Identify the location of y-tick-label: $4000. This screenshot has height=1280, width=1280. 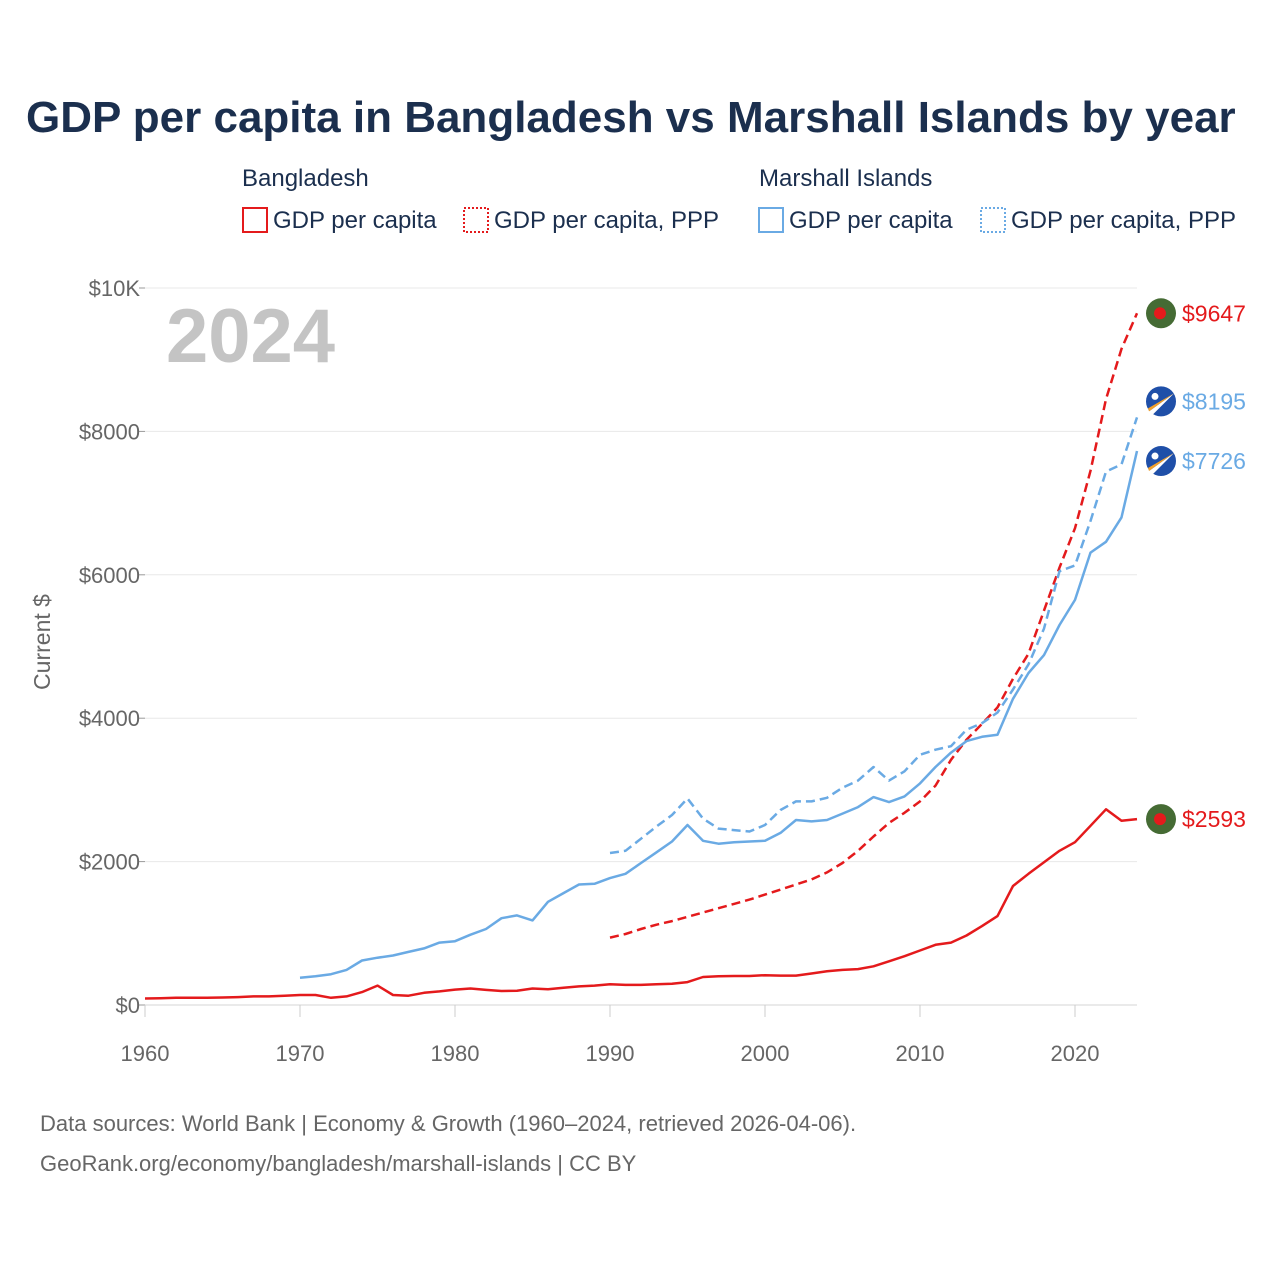
(109, 718).